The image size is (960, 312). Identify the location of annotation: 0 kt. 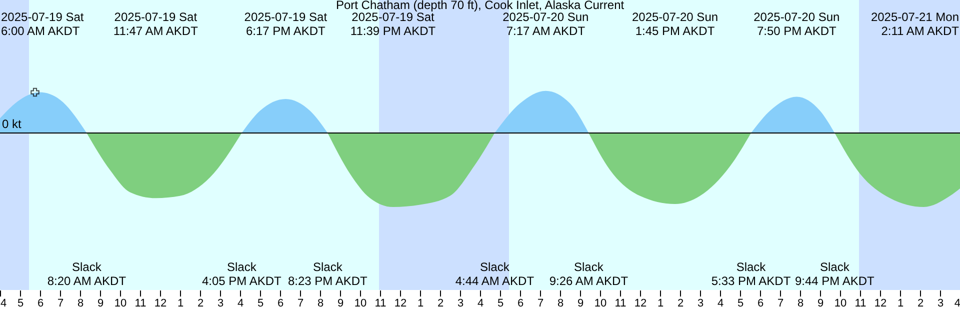
(12, 124).